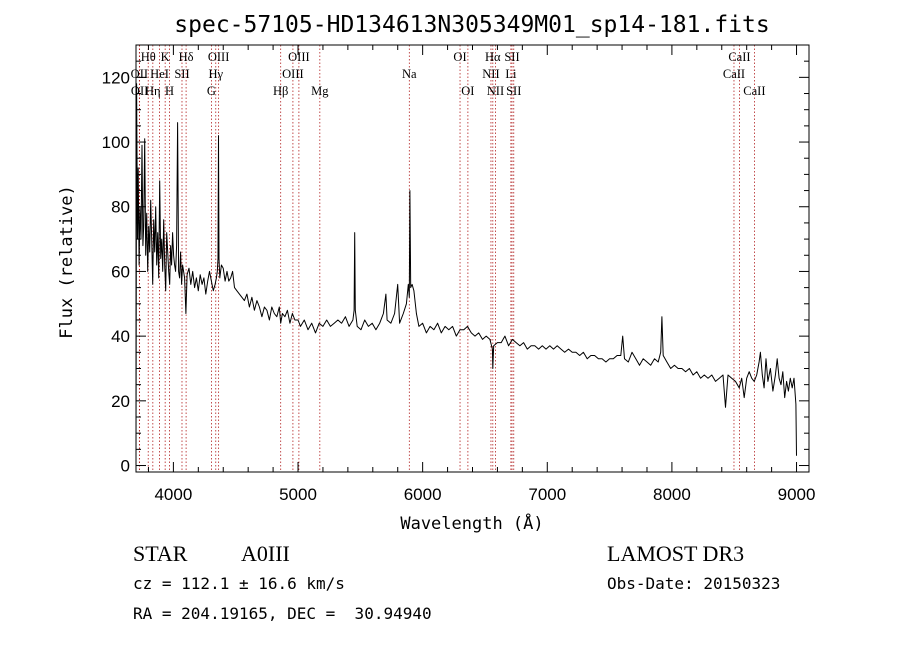 Image resolution: width=900 pixels, height=649 pixels. What do you see at coordinates (409, 74) in the screenshot?
I see `spectral-line-label: Na` at bounding box center [409, 74].